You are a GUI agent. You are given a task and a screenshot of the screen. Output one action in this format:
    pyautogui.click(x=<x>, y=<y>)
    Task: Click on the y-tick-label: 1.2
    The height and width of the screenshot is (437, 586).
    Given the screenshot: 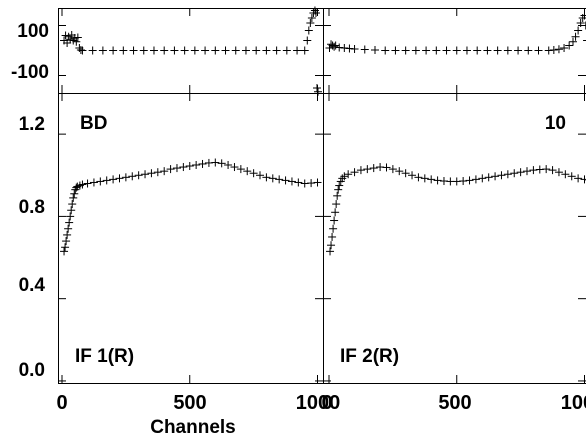 What is the action you would take?
    pyautogui.click(x=32, y=124)
    